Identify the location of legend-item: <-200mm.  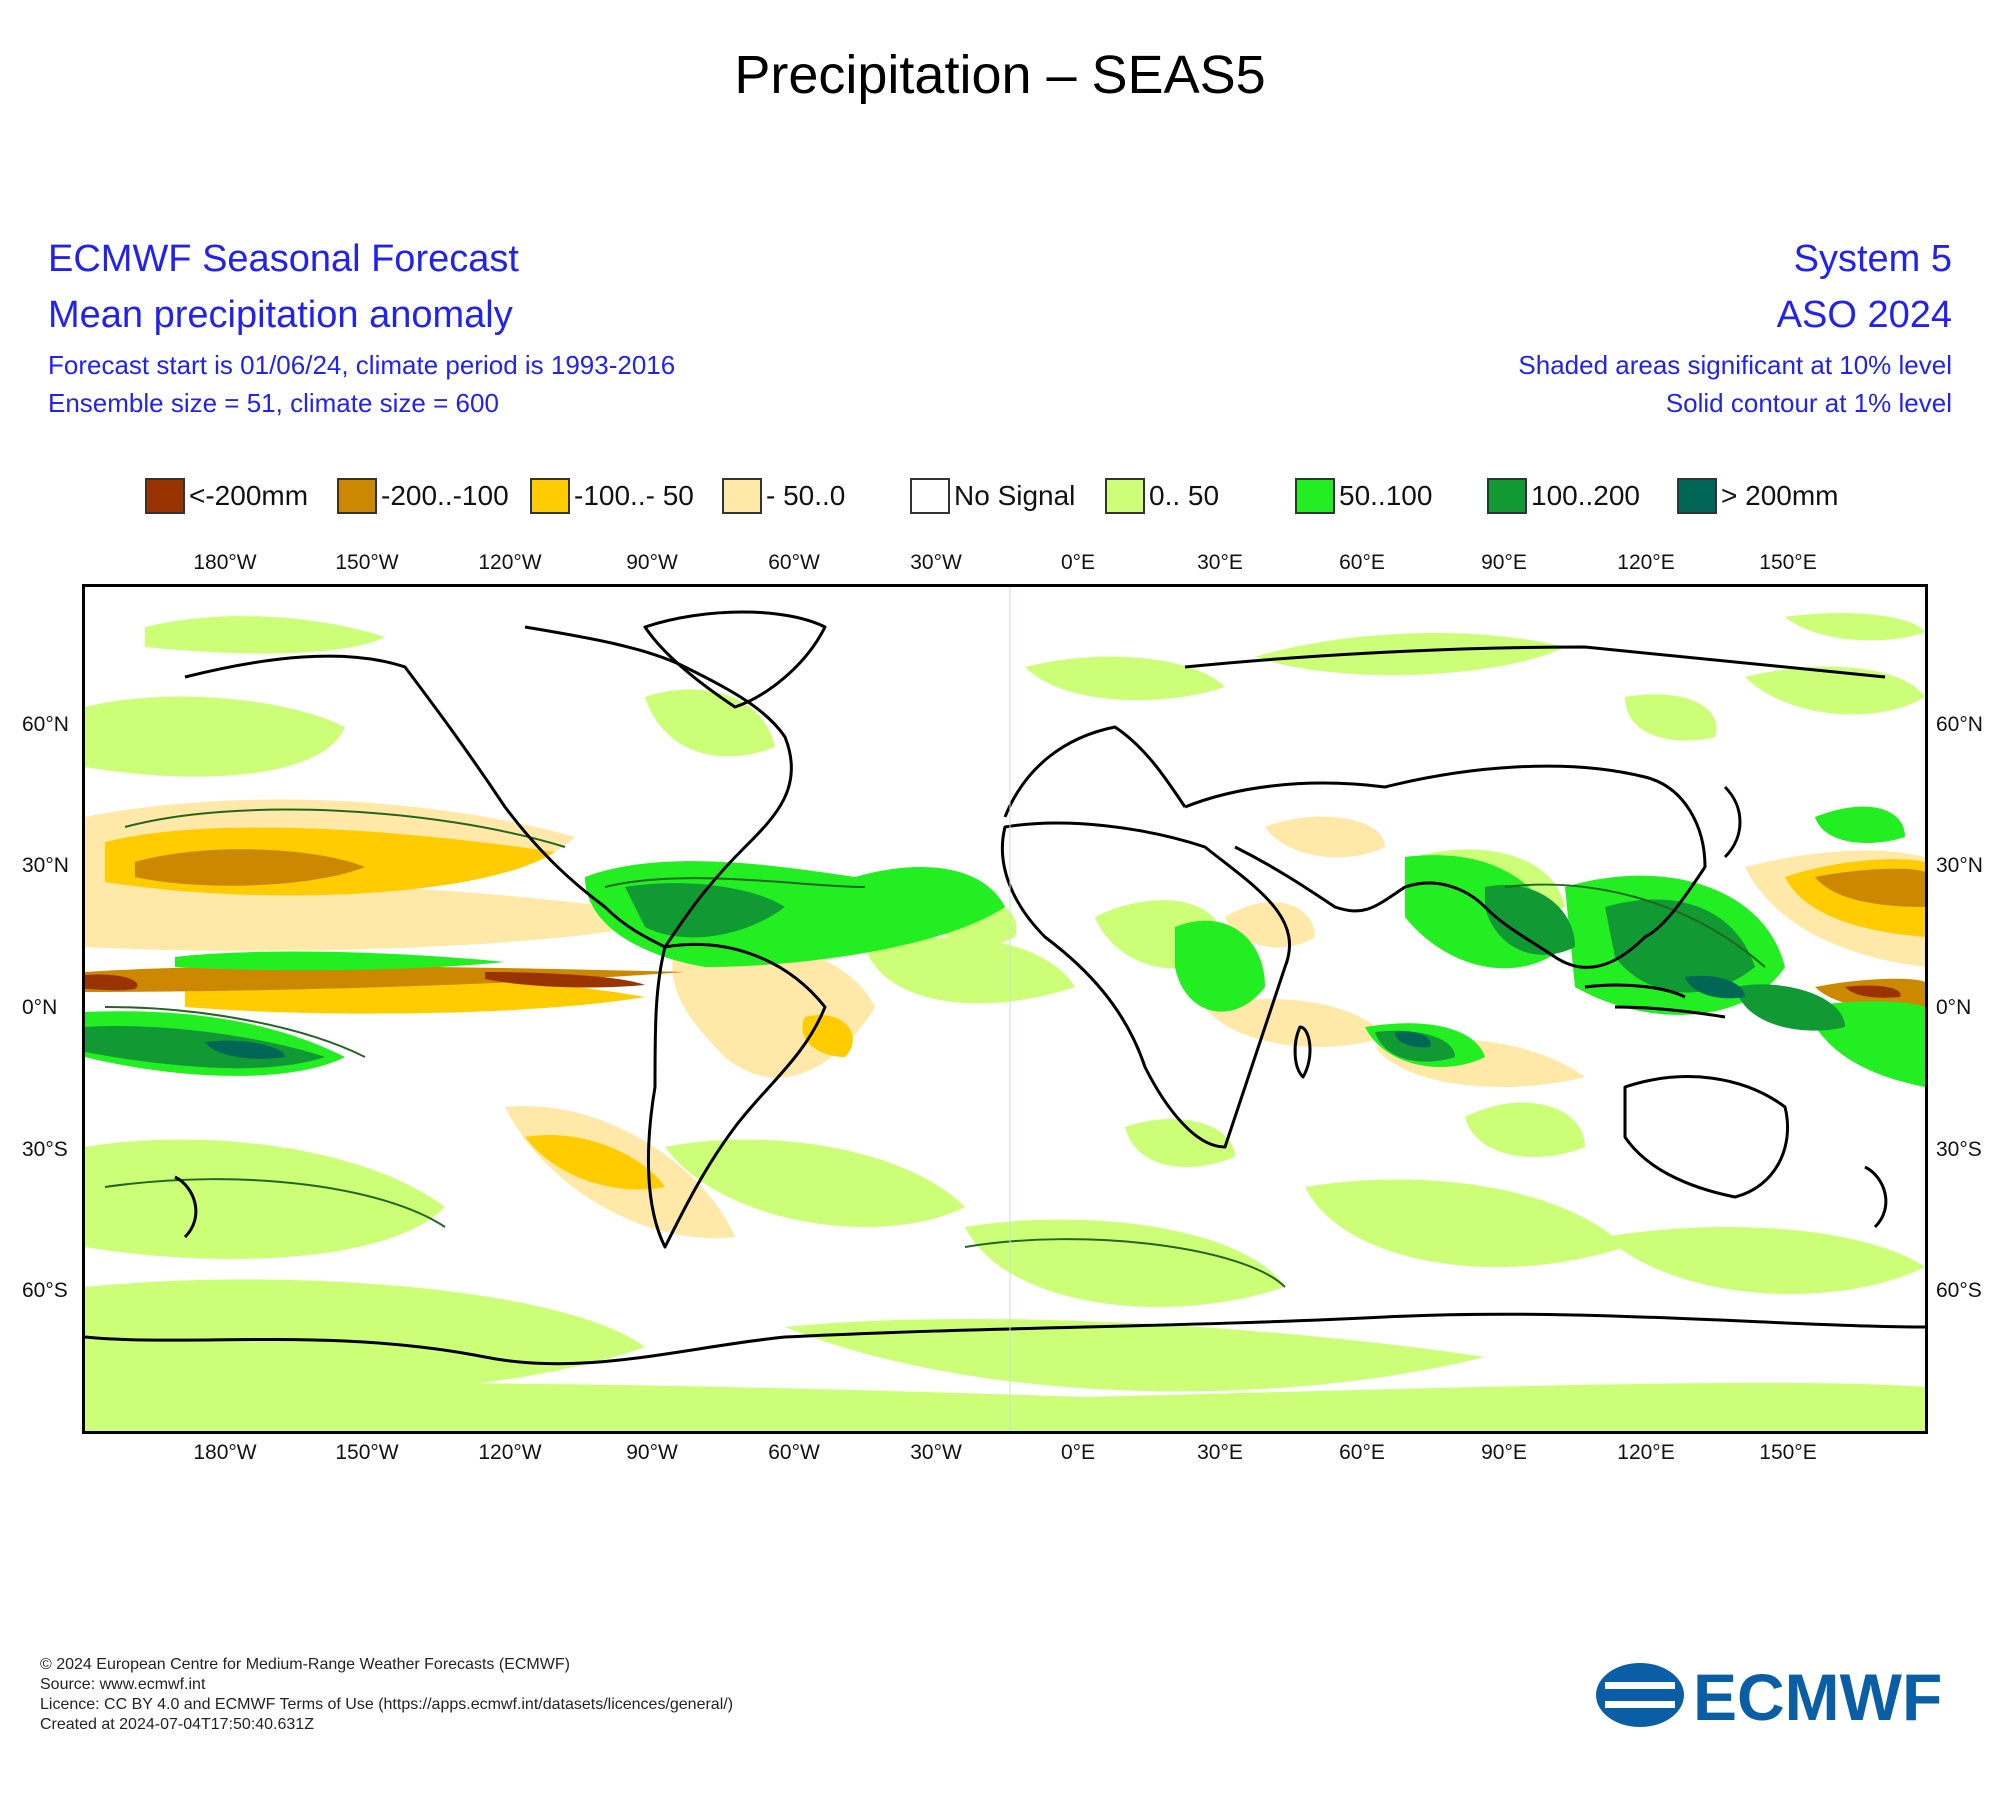
(226, 496).